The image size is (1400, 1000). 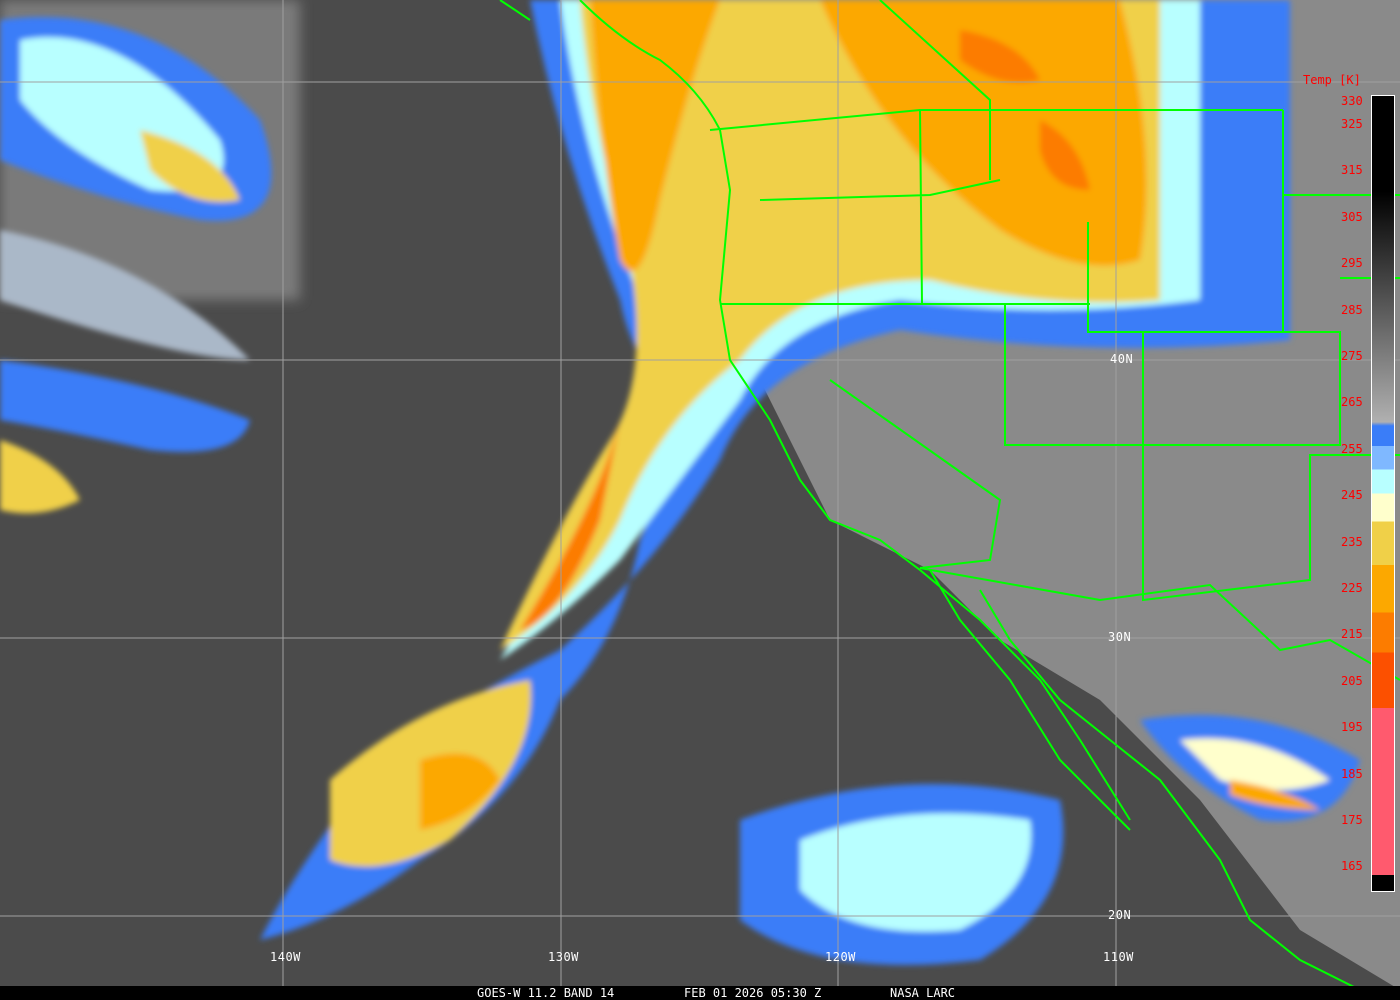 What do you see at coordinates (1352, 588) in the screenshot?
I see `colorbar-tick-label: 225` at bounding box center [1352, 588].